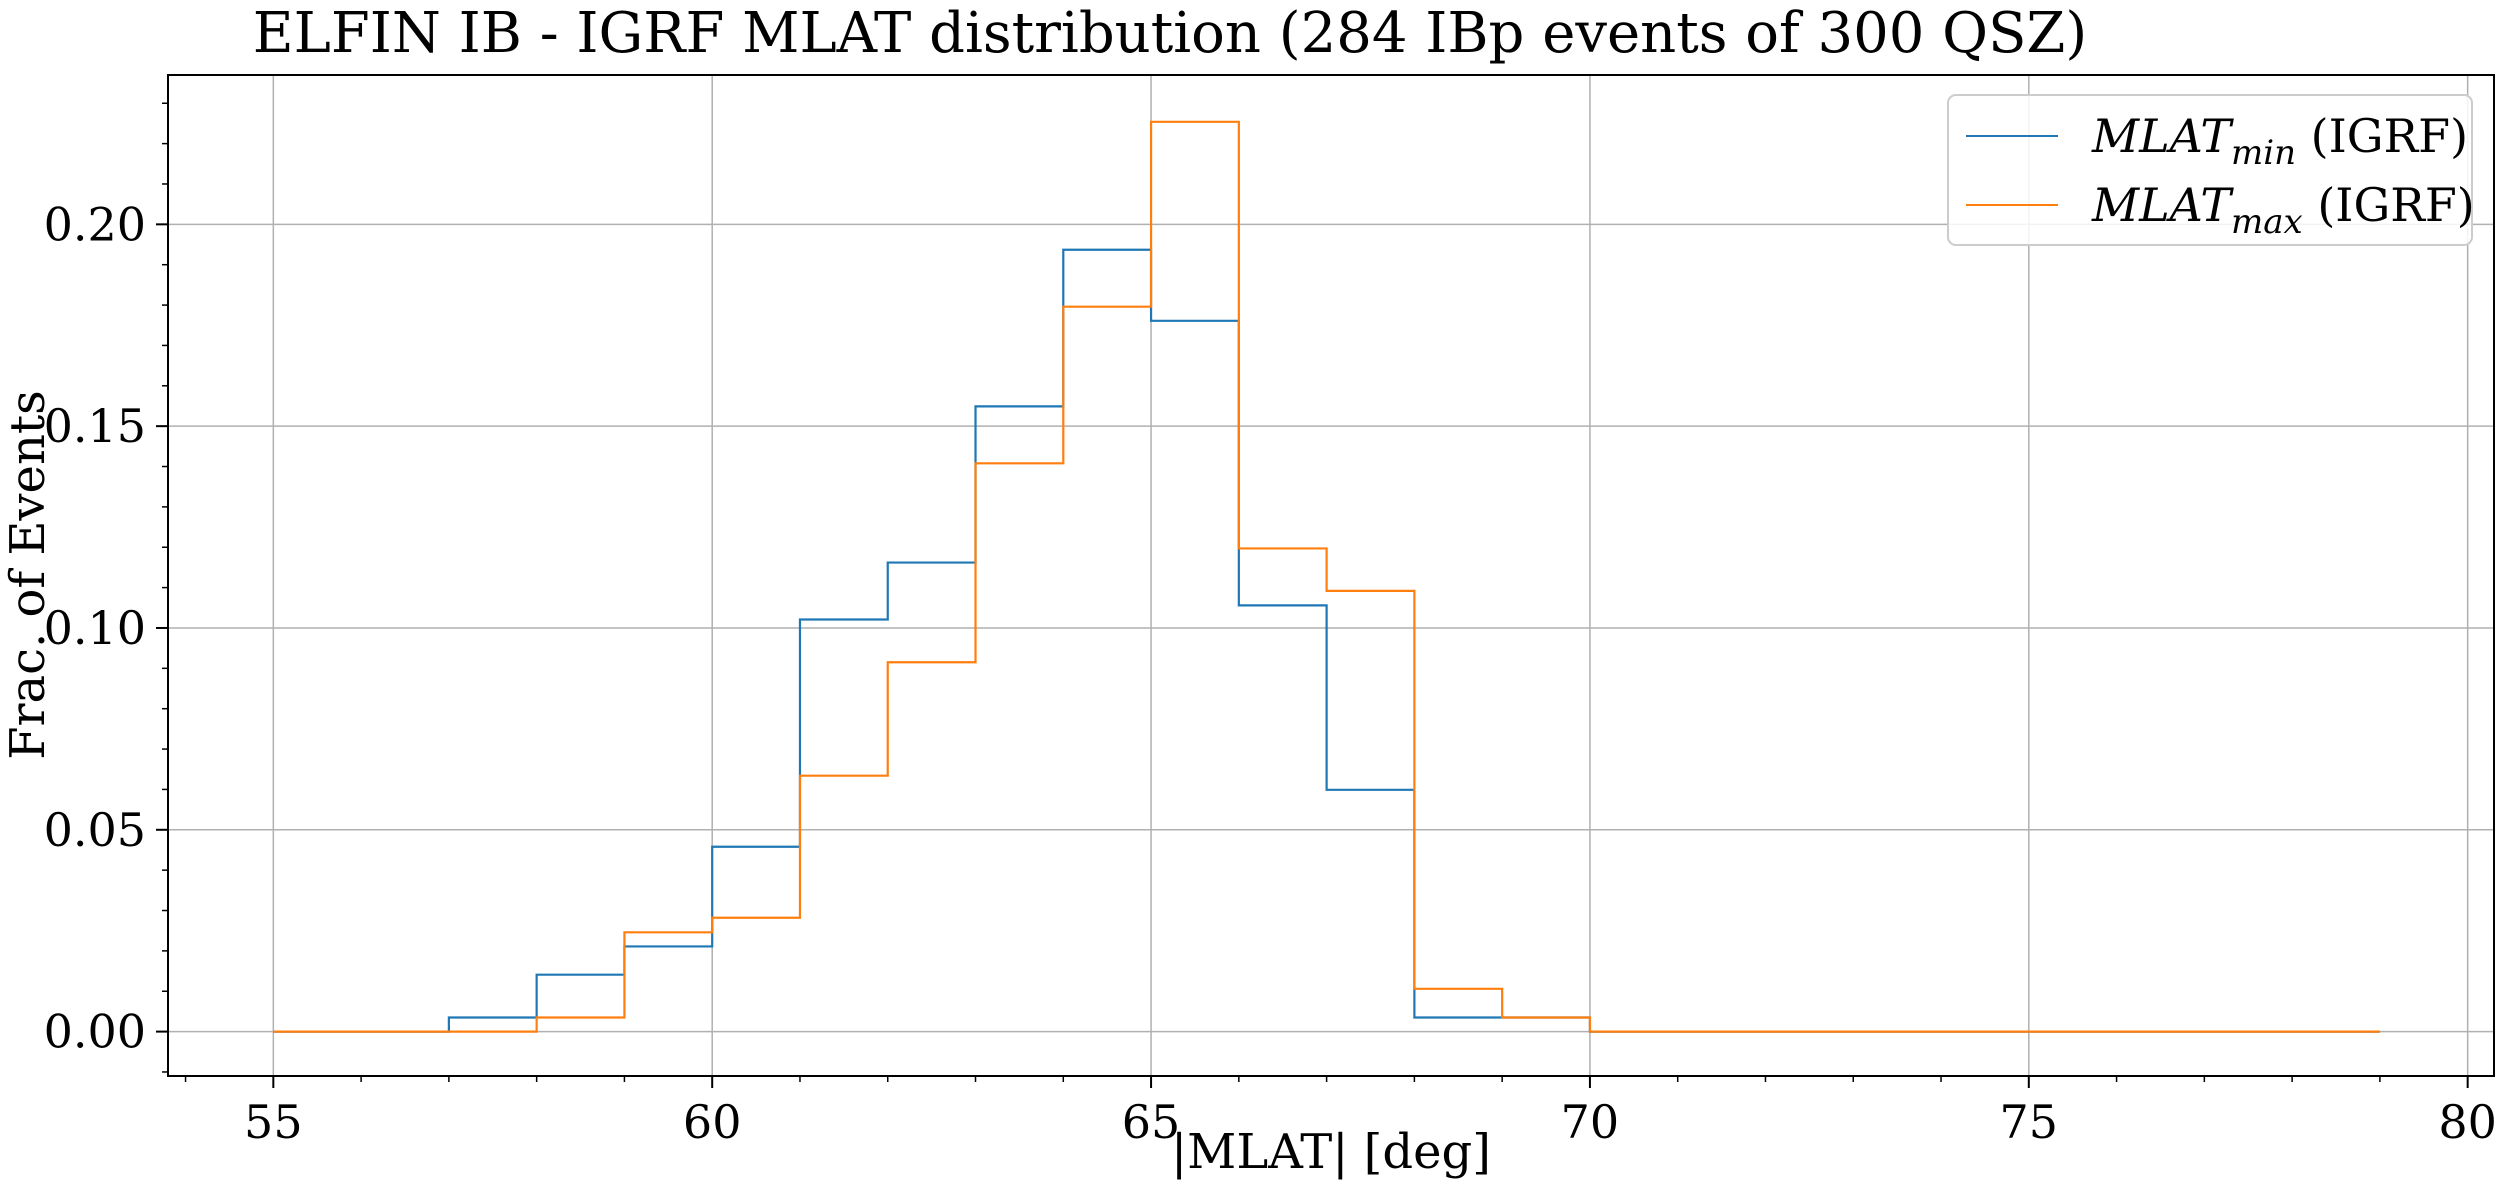  Describe the element at coordinates (2029, 1122) in the screenshot. I see `x-tick-label-75: 75` at that location.